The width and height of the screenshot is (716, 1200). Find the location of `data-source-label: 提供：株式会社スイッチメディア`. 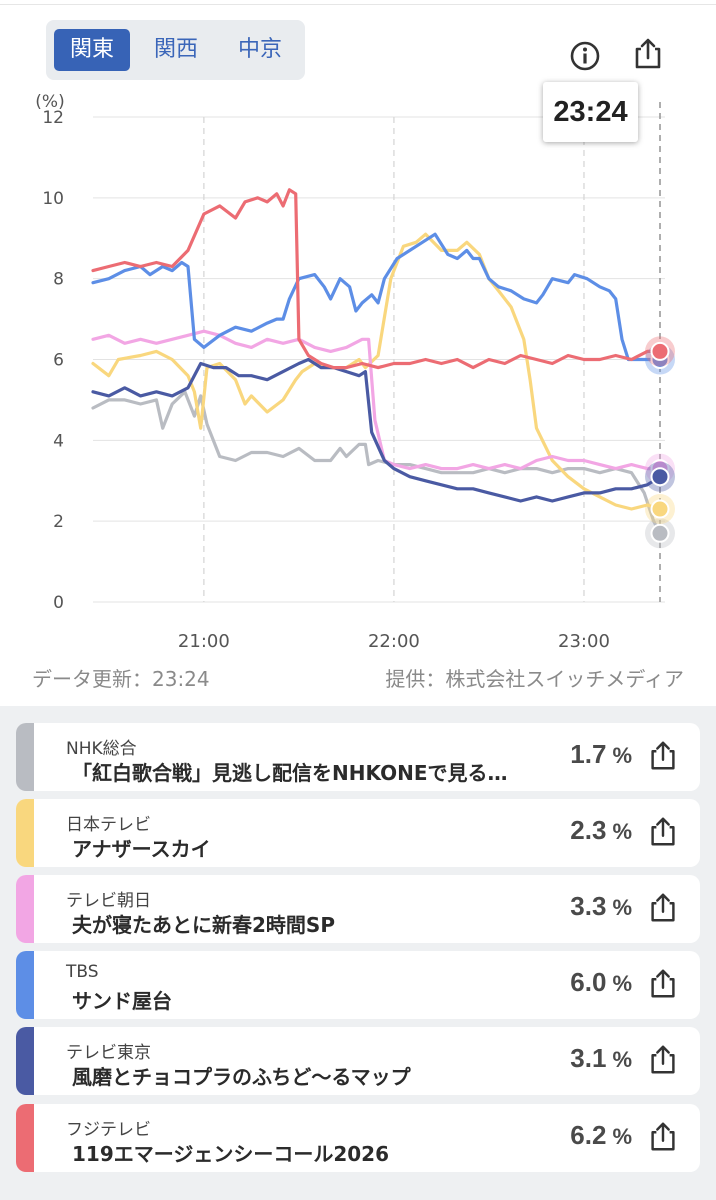

data-source-label: 提供：株式会社スイッチメディア is located at coordinates (534, 679).